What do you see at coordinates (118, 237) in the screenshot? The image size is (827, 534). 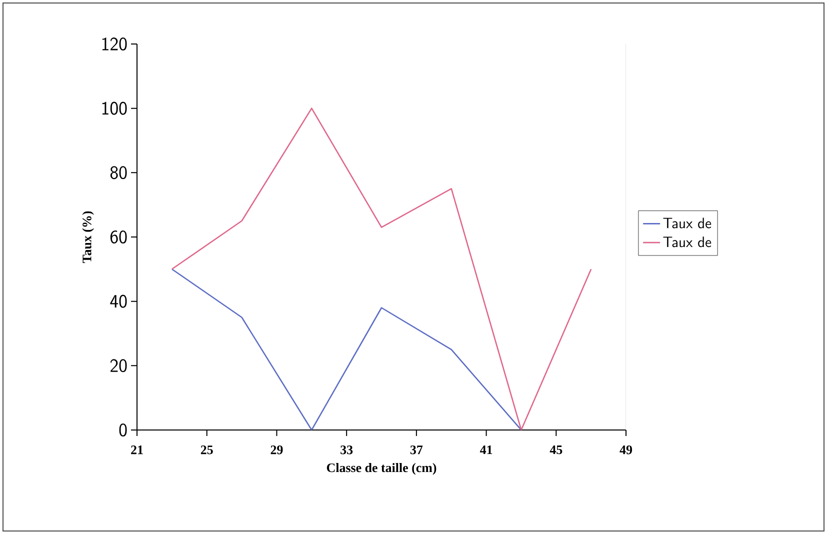 I see `y-tick-label: 60` at bounding box center [118, 237].